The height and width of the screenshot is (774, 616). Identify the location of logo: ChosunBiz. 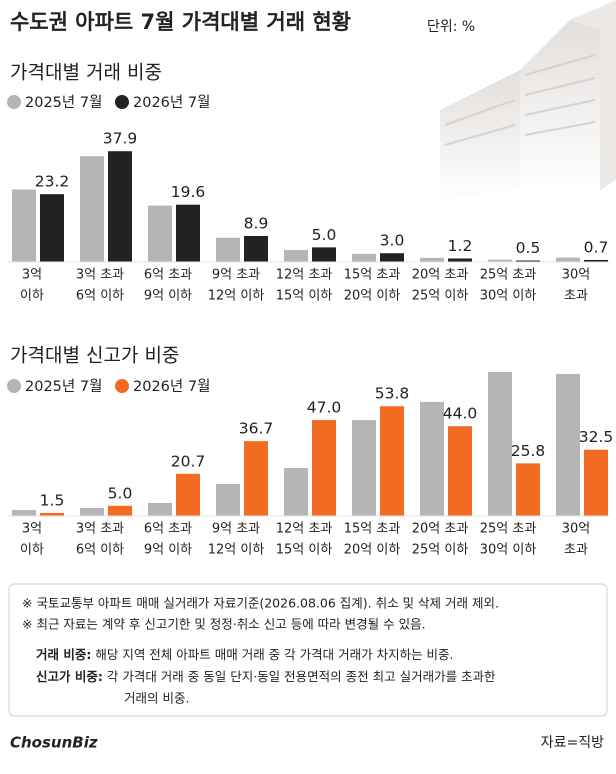
(54, 743).